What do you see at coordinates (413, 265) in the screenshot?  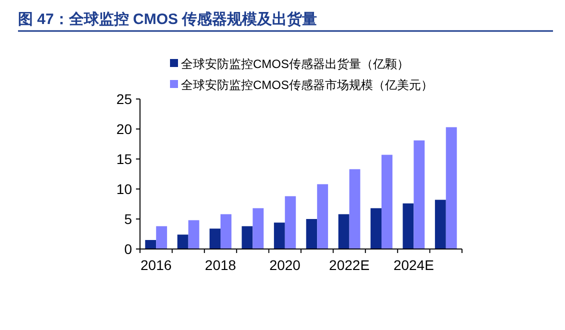 I see `x-tick-label: 2024E` at bounding box center [413, 265].